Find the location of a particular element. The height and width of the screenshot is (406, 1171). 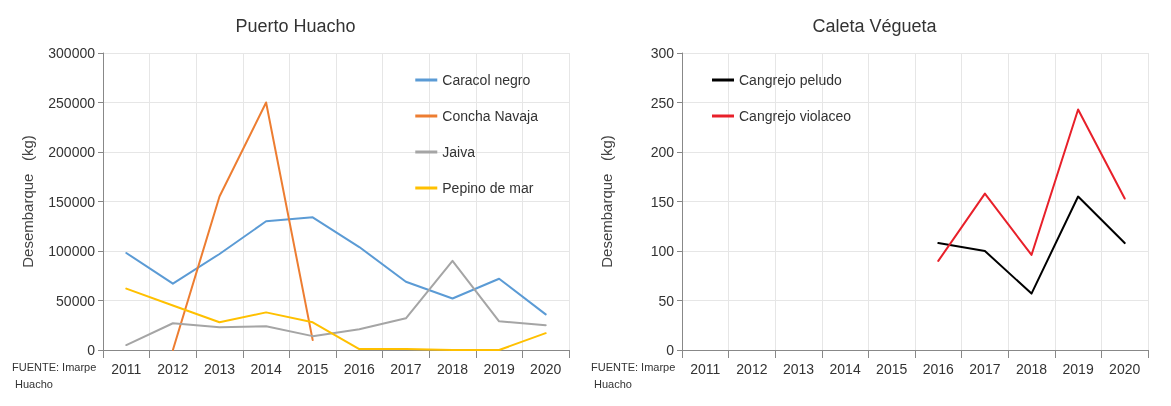

legend-label: Caracol negro is located at coordinates (486, 80).